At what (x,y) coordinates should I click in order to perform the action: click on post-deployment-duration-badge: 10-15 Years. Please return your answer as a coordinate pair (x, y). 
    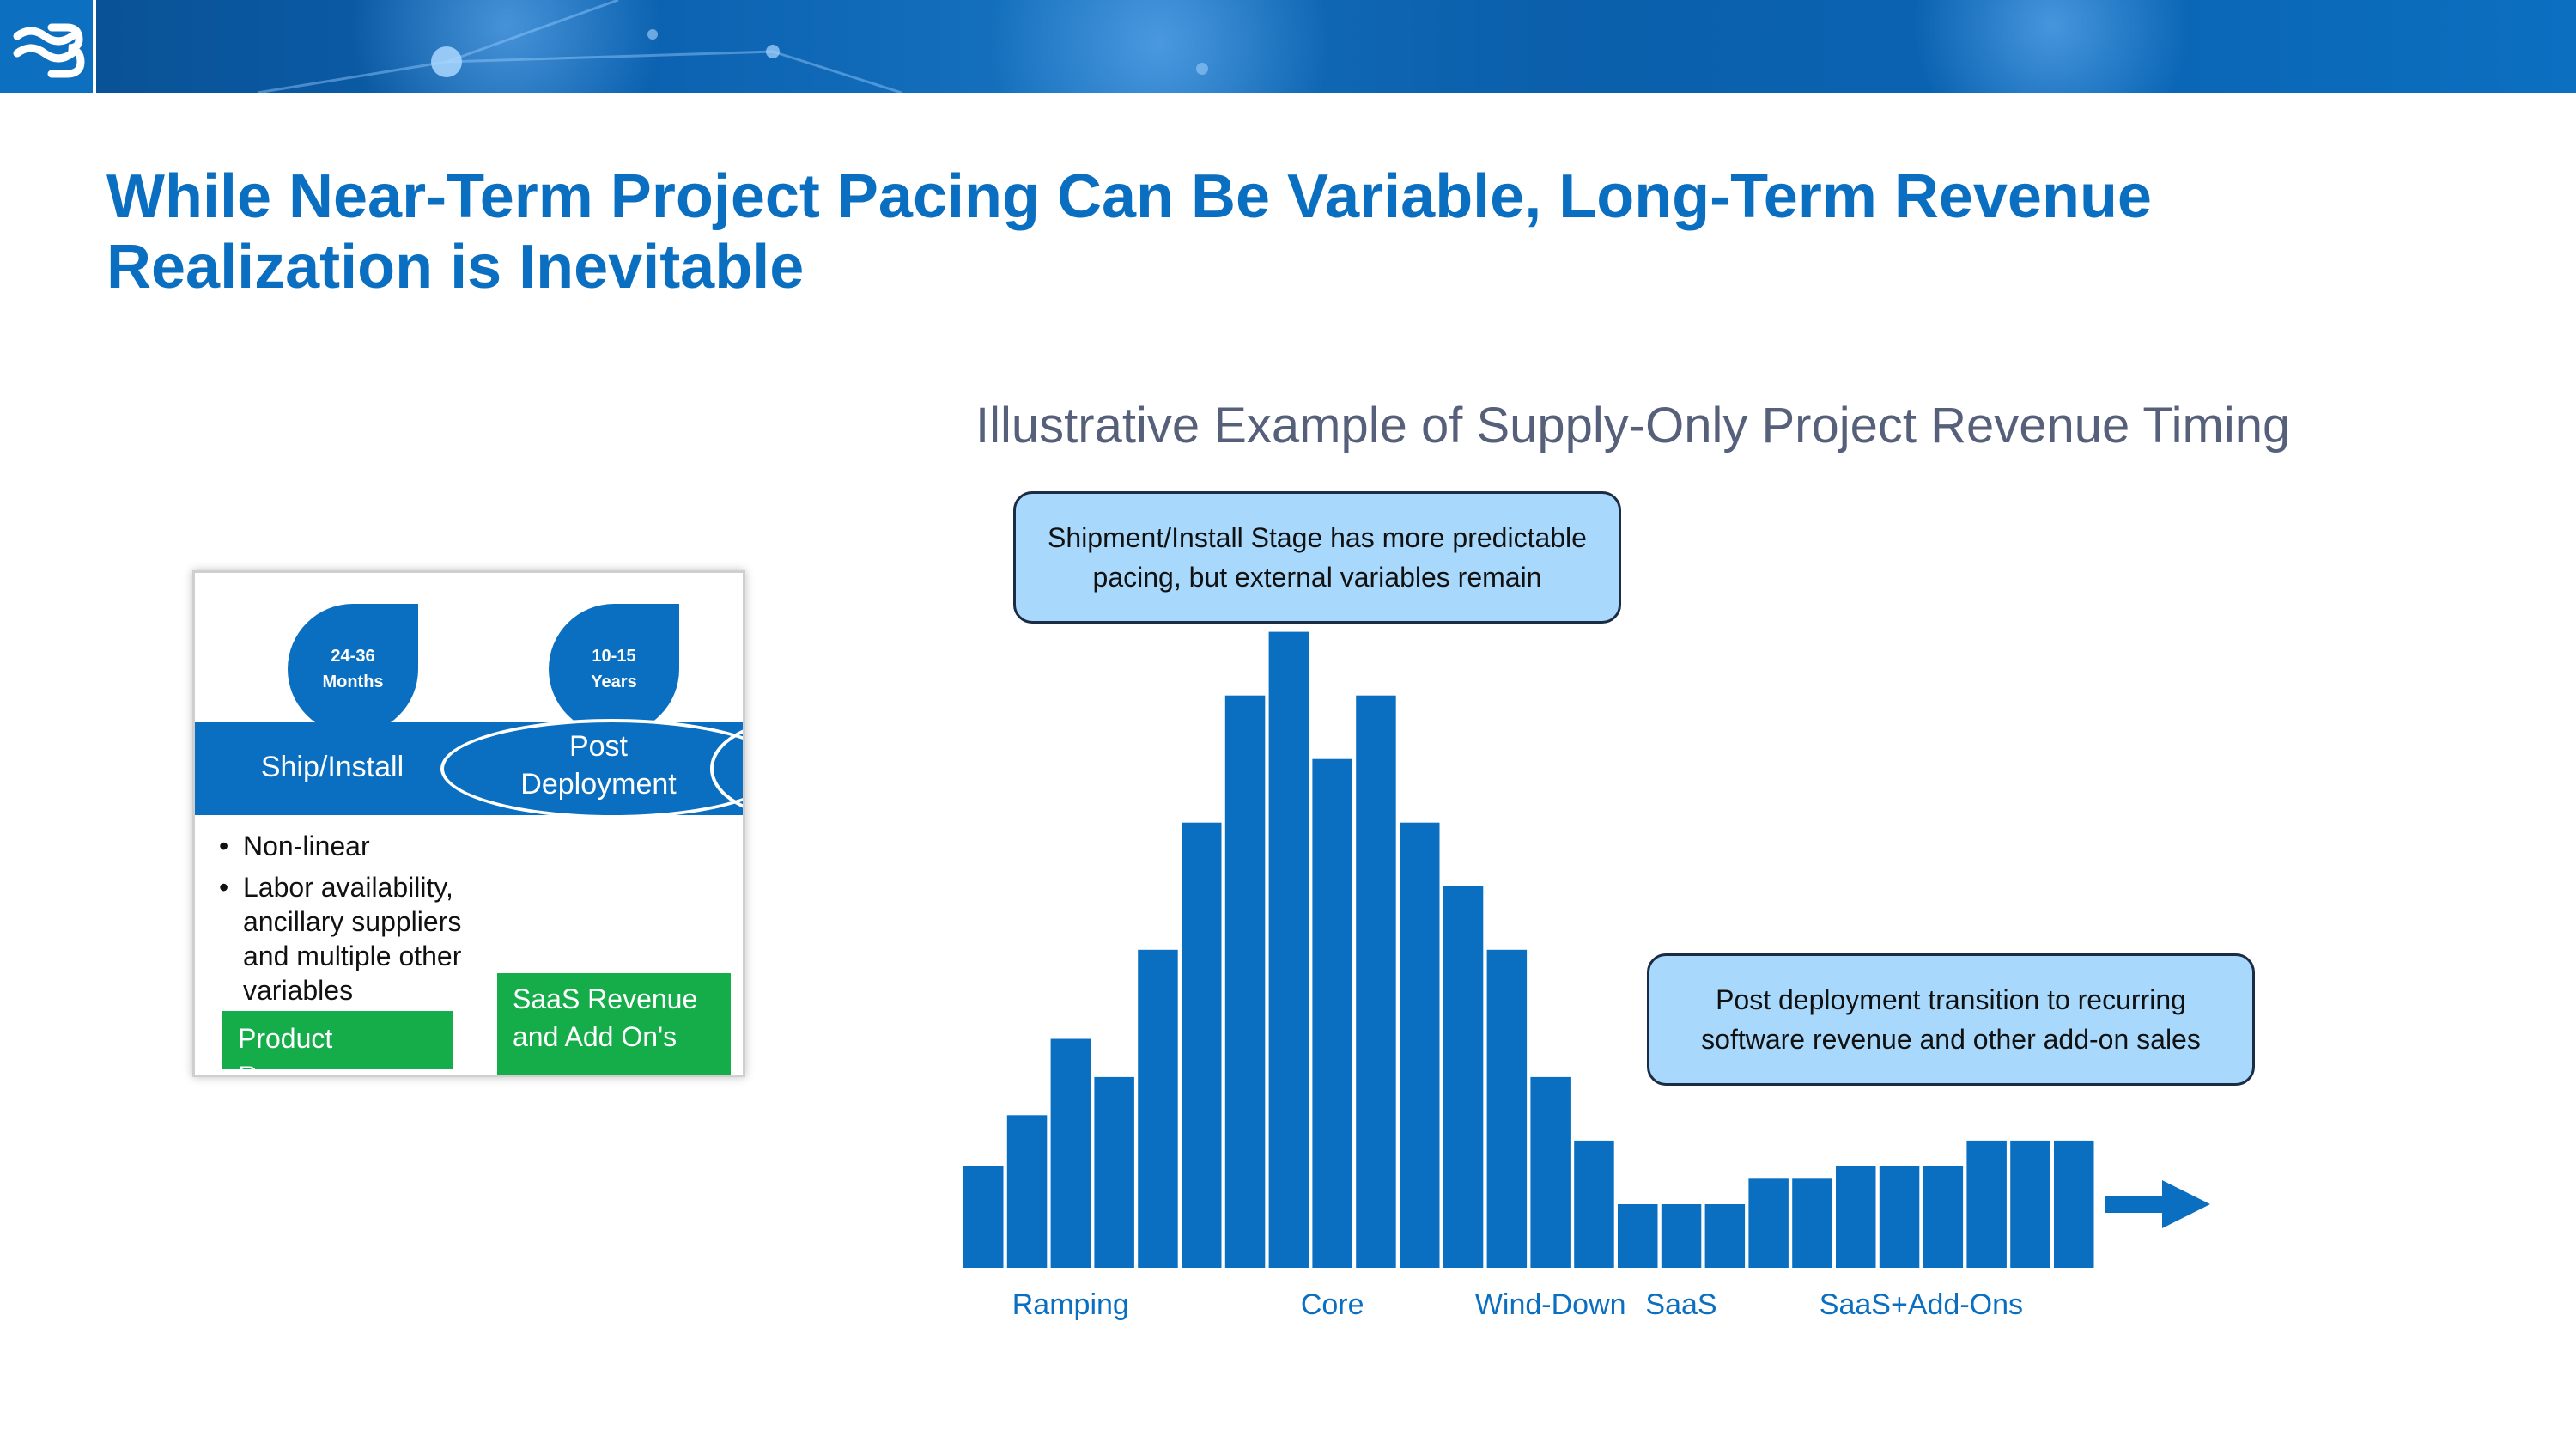
    Looking at the image, I should click on (614, 669).